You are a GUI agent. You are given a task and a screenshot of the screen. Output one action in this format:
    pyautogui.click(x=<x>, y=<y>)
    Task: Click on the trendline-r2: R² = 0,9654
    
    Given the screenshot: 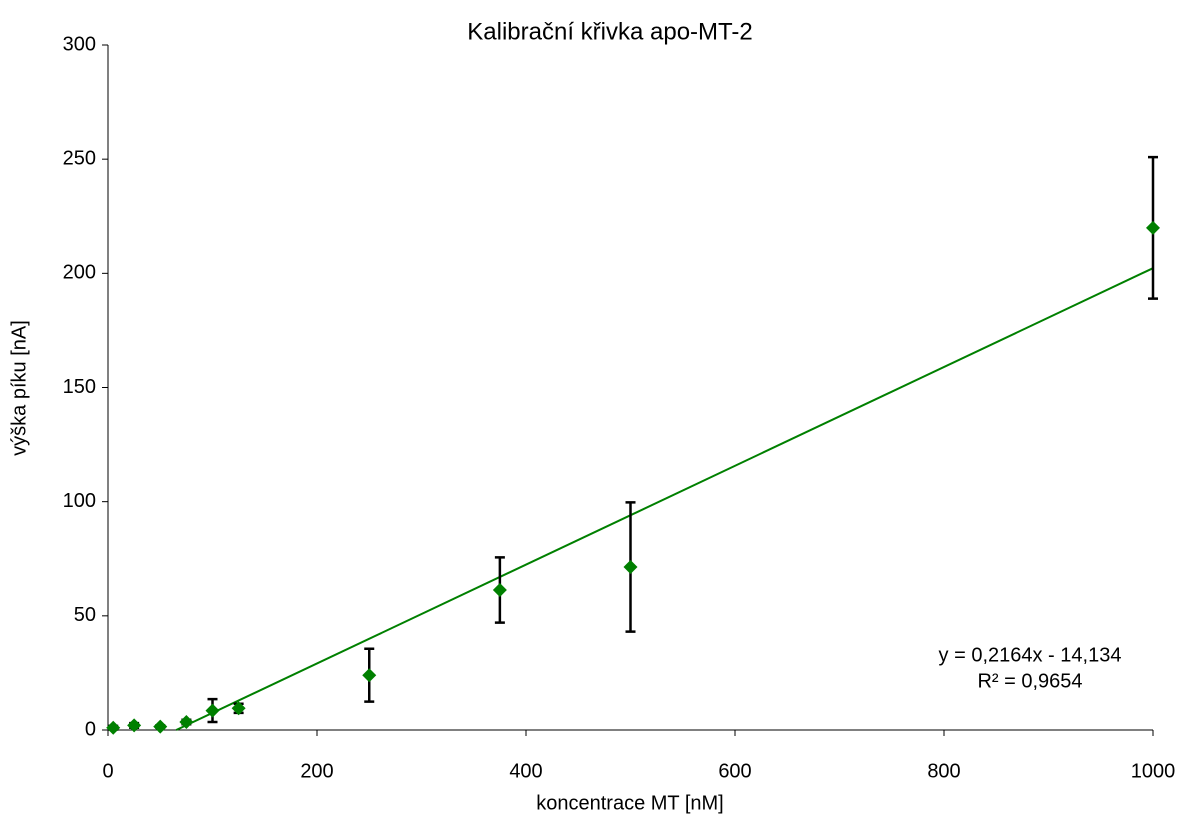 What is the action you would take?
    pyautogui.click(x=1029, y=681)
    